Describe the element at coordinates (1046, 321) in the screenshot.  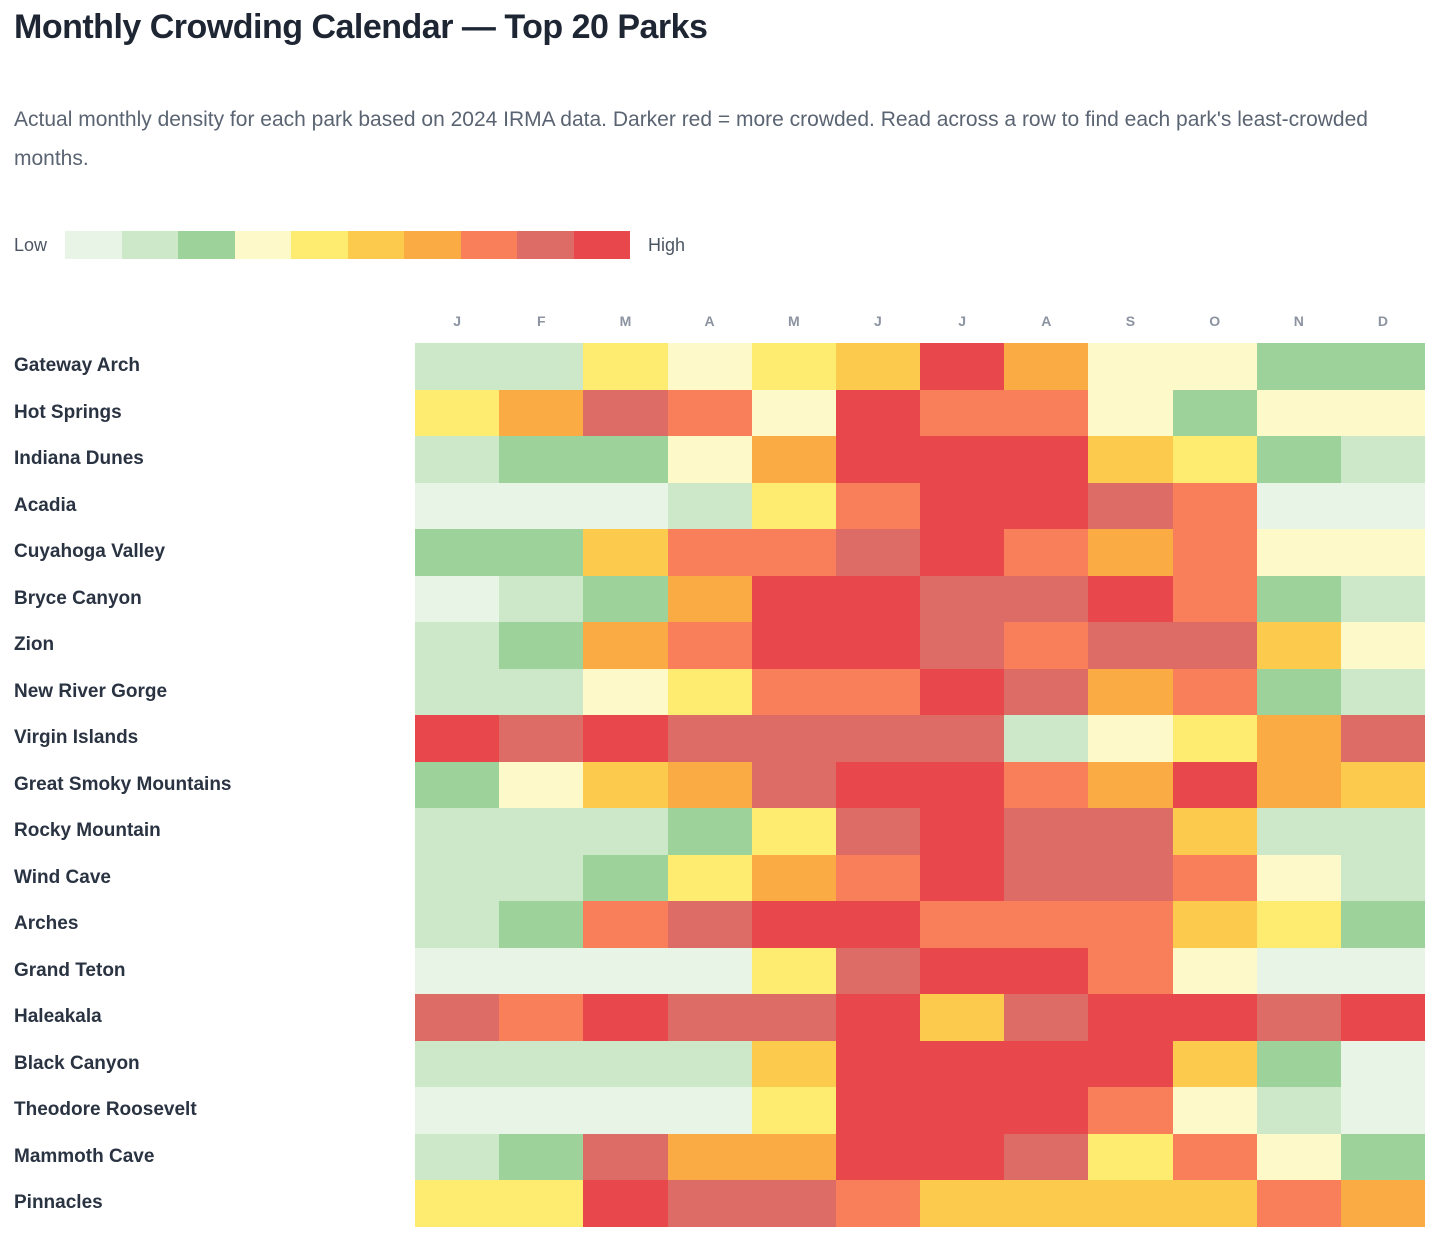
I see `month-header-8: A` at that location.